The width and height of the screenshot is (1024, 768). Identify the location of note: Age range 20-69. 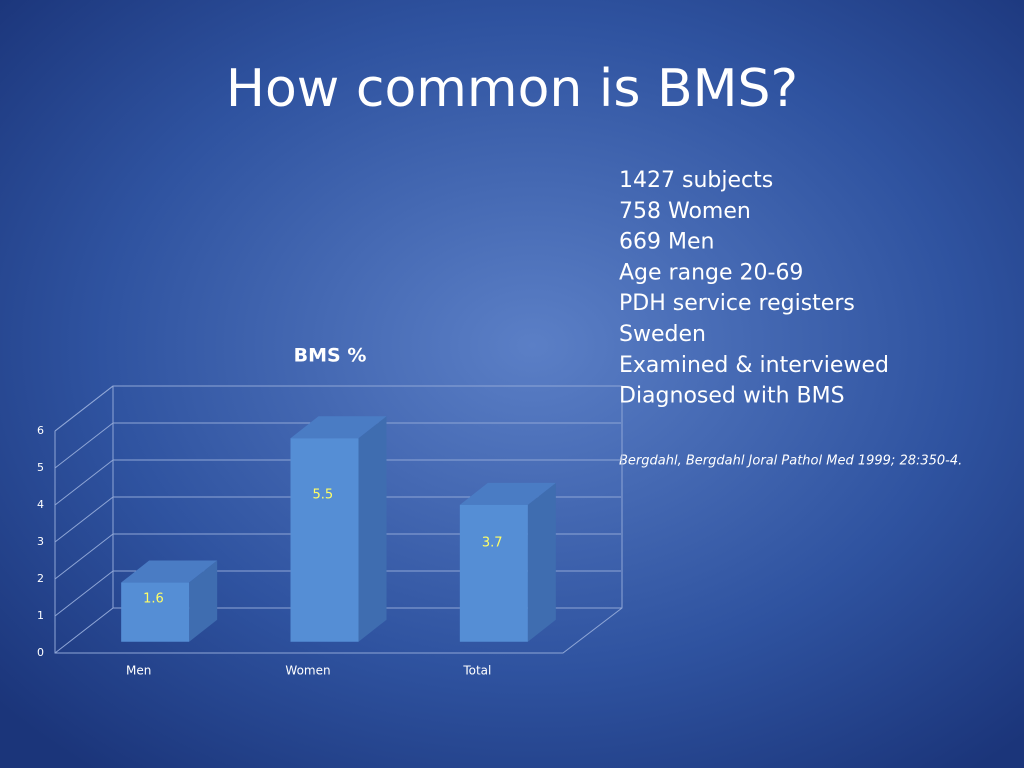
(711, 272).